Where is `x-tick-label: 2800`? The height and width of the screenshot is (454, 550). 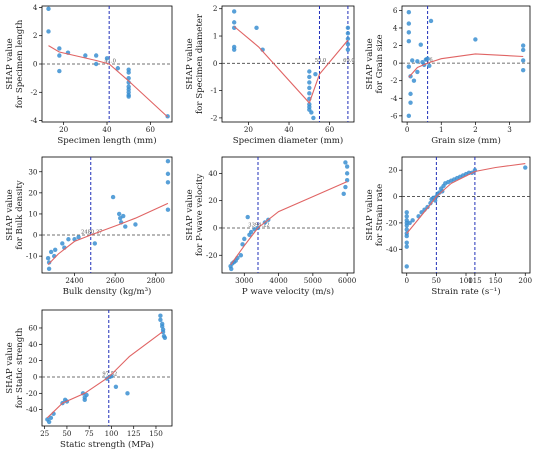
x-tick-label: 2800 is located at coordinates (156, 280).